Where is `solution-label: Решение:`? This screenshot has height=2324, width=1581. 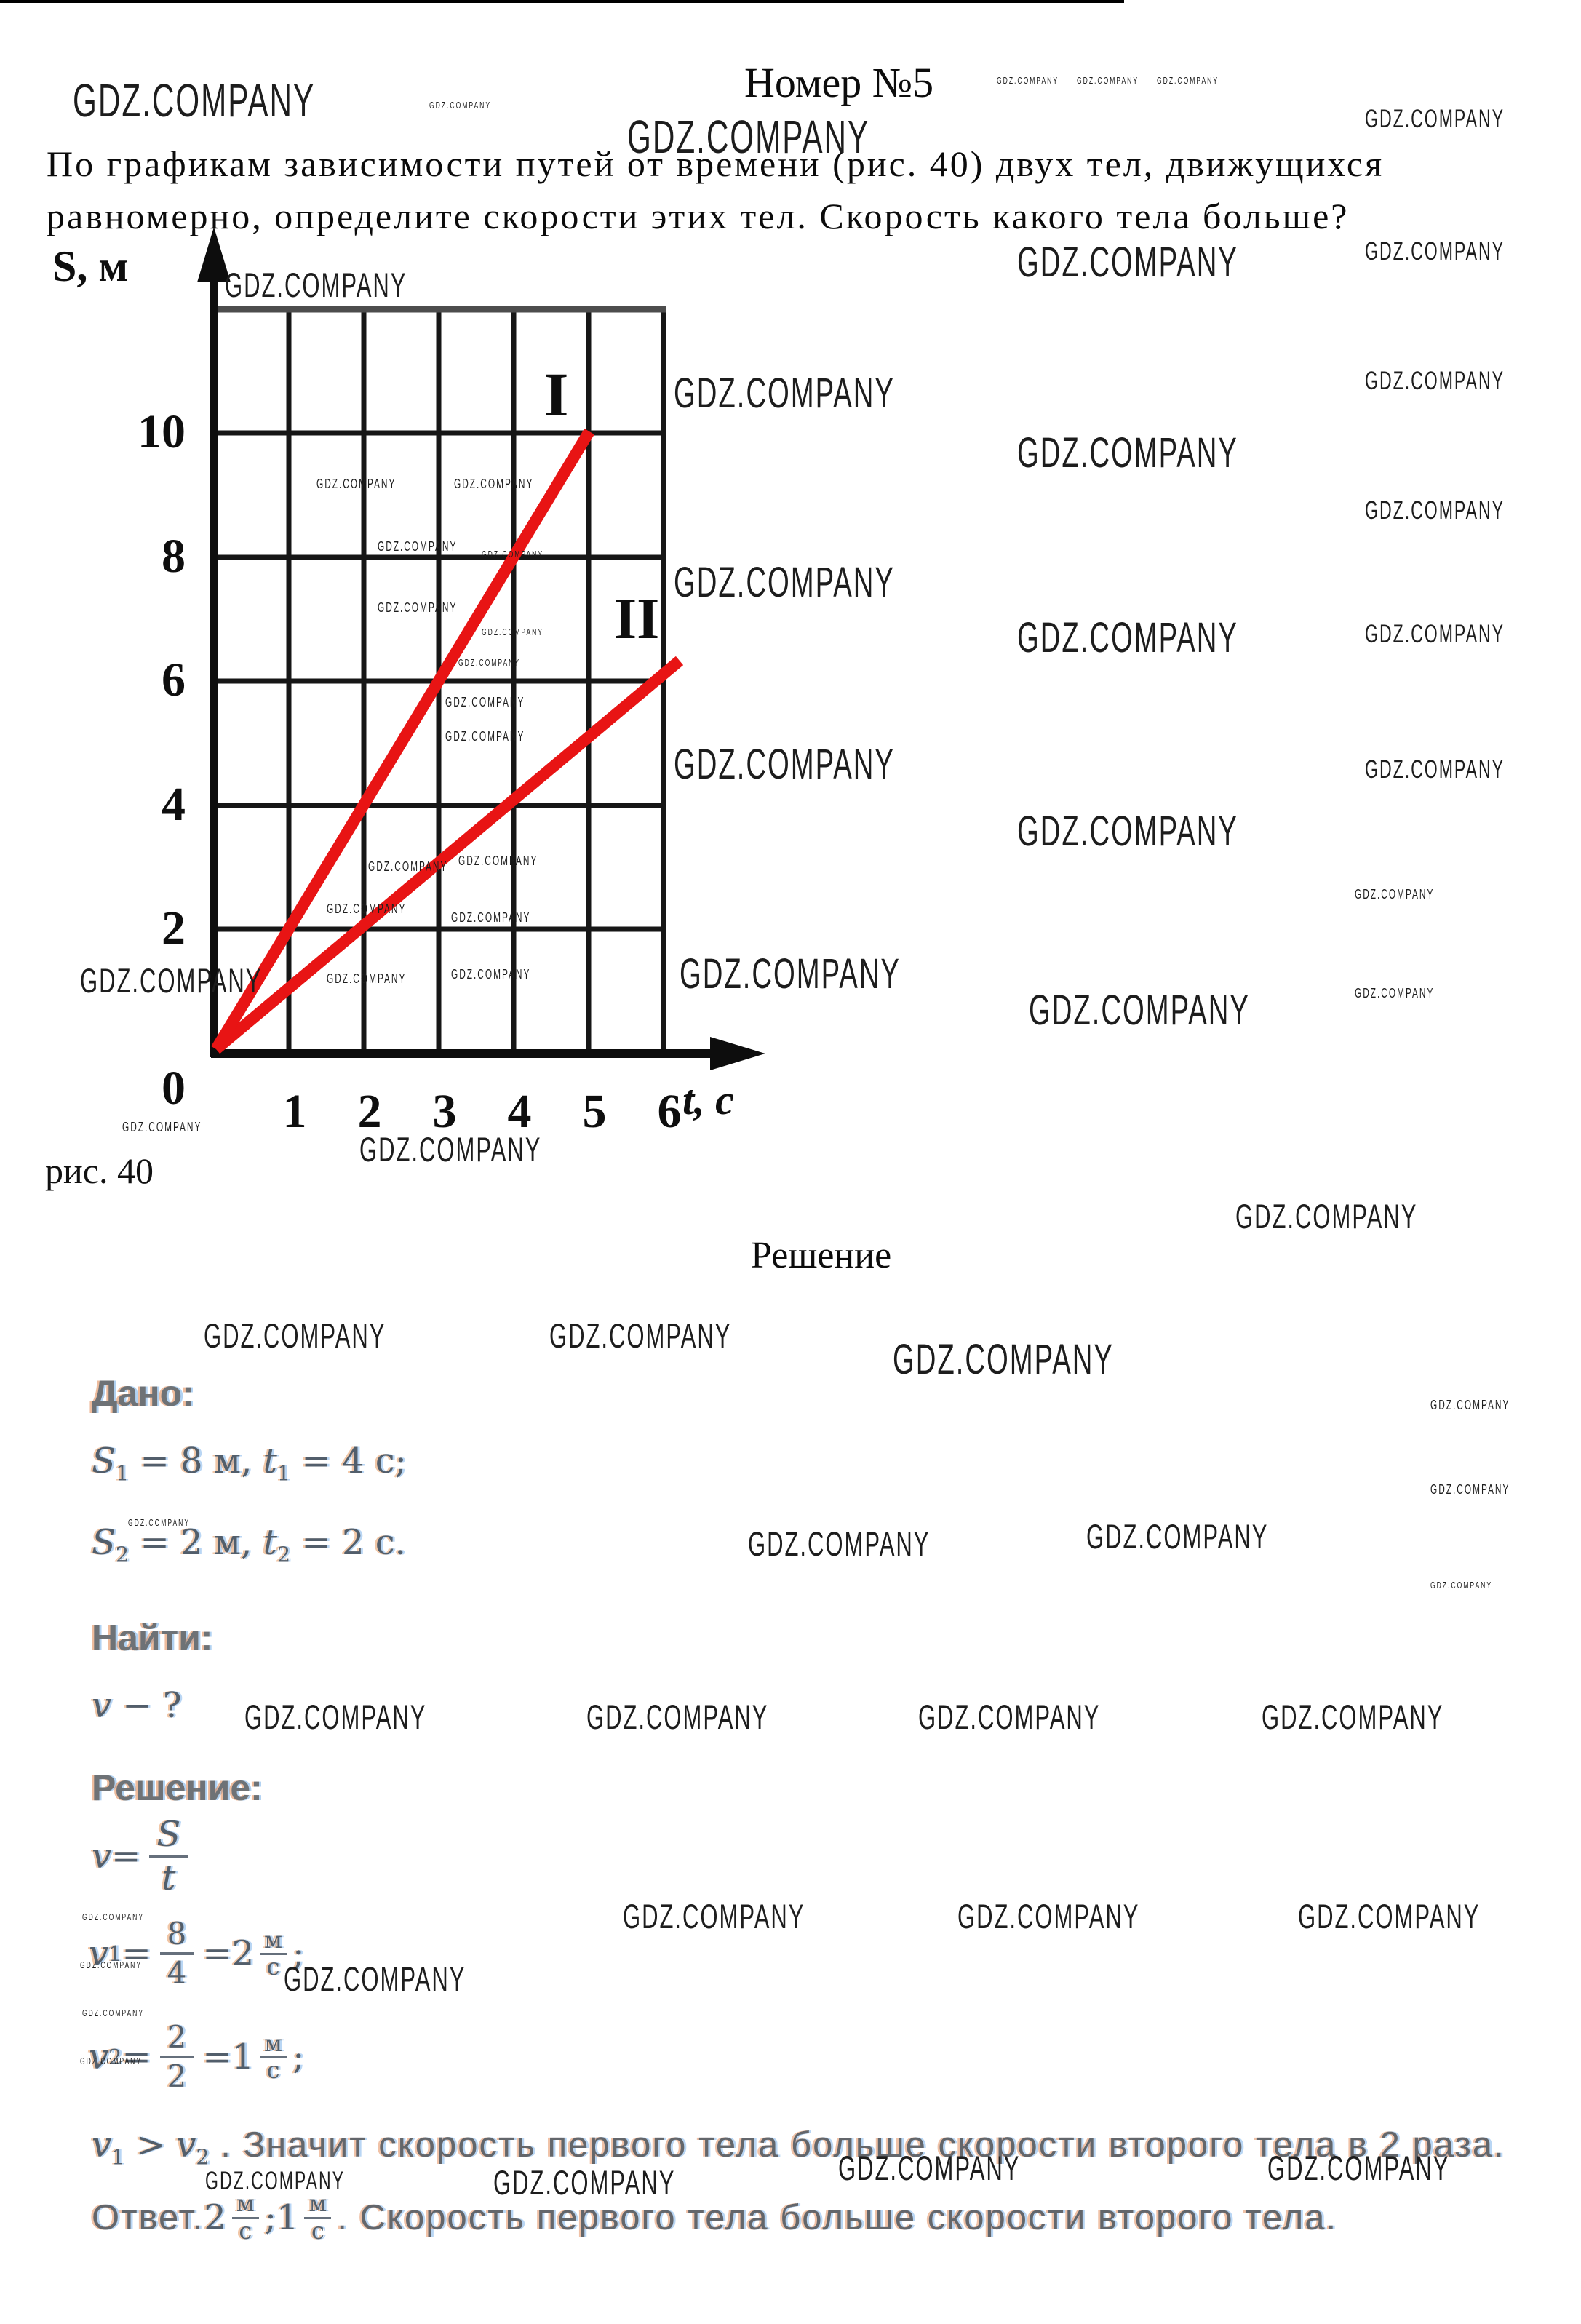 solution-label: Решение: is located at coordinates (177, 1787).